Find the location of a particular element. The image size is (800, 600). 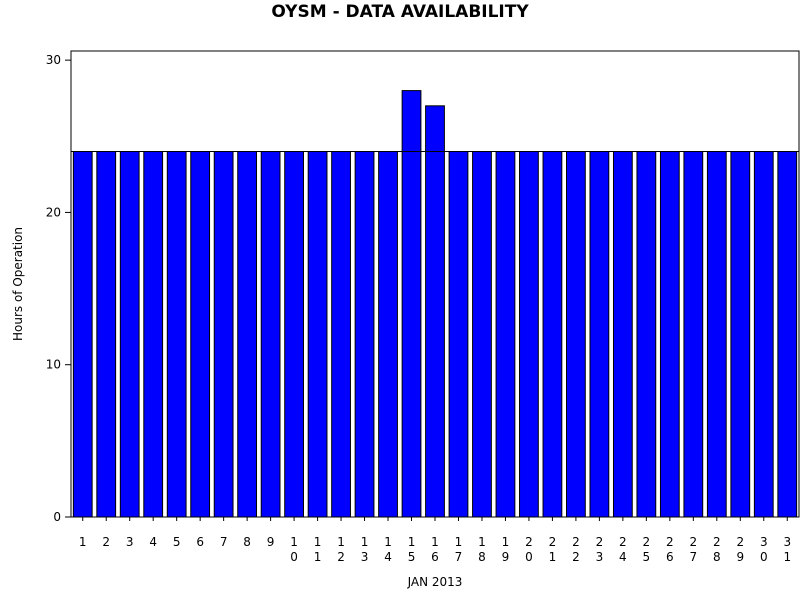

x-tick-label: 8 is located at coordinates (247, 542).